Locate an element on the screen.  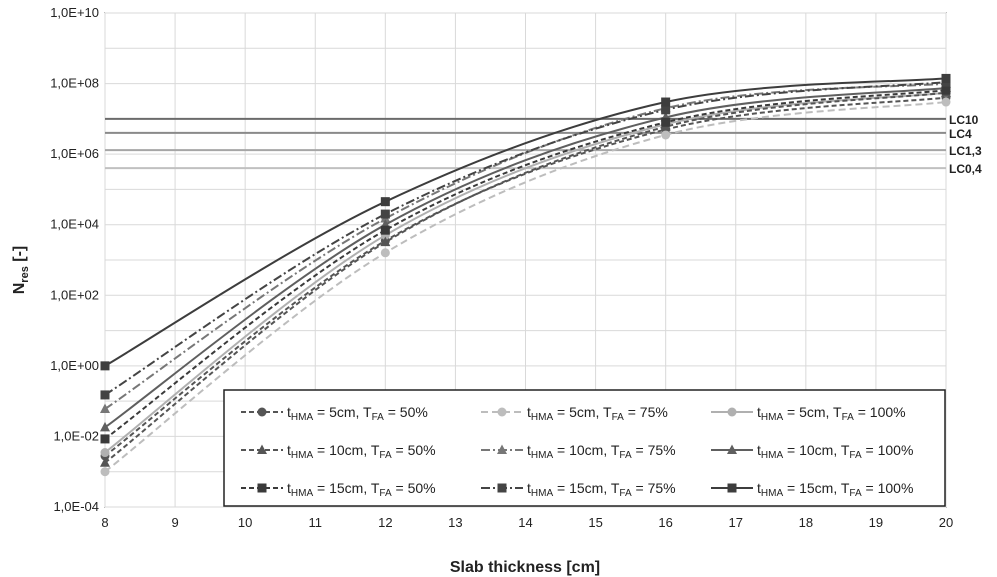
legend-label: tHMA = 15cm, TFA = 50% is located at coordinates (361, 489).